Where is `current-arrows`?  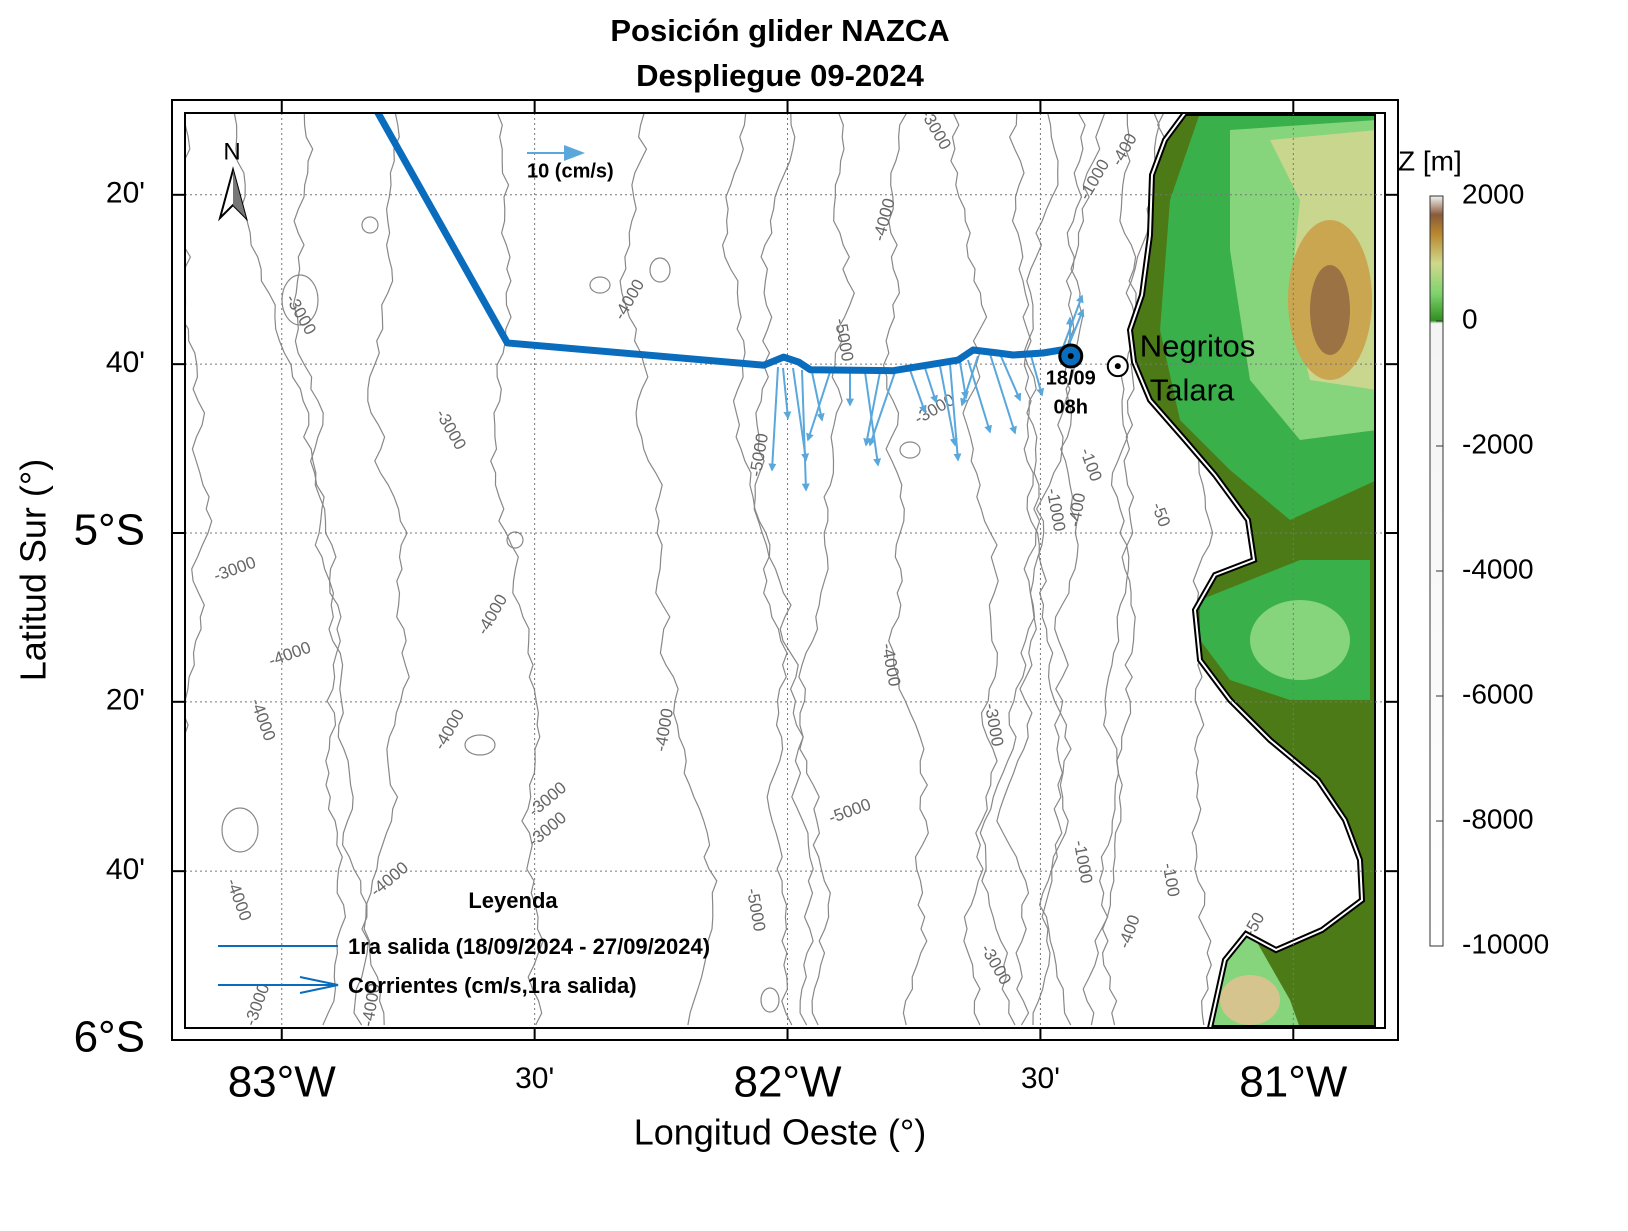 current-arrows is located at coordinates (926, 393).